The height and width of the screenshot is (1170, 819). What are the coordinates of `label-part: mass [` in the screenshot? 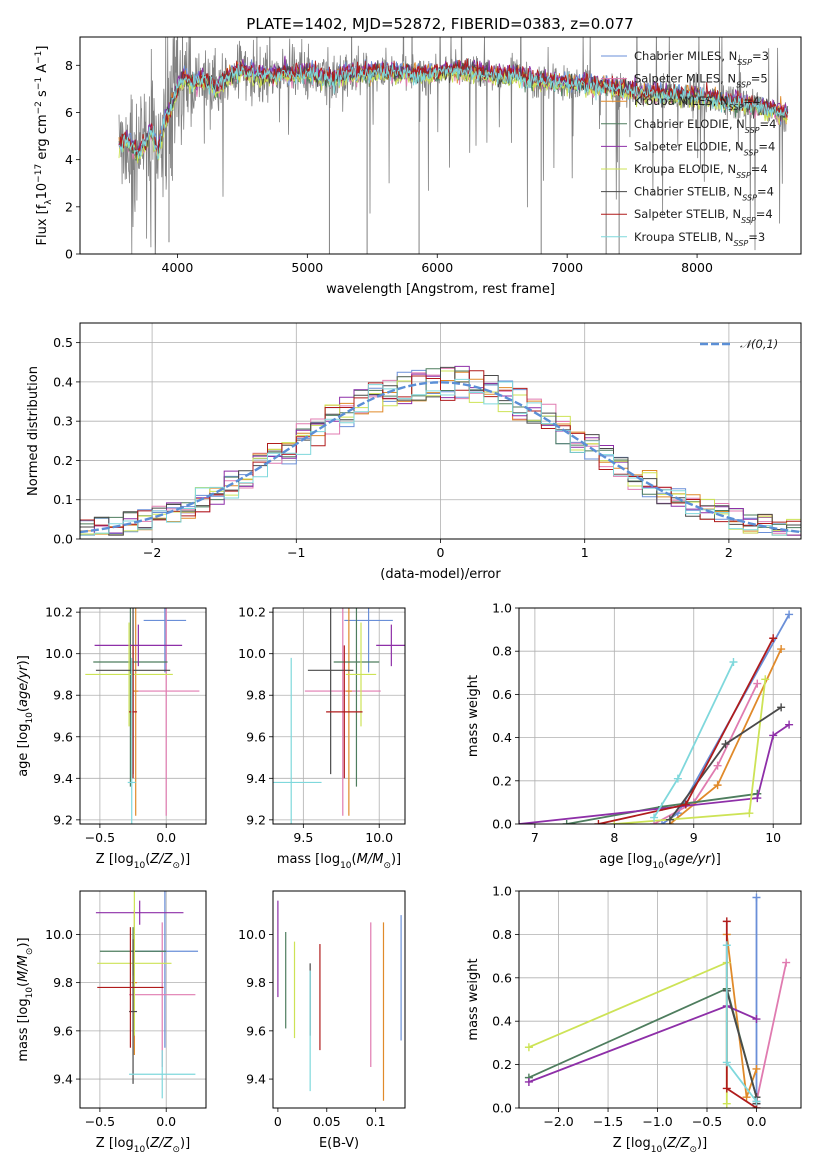 It's located at (23, 1039).